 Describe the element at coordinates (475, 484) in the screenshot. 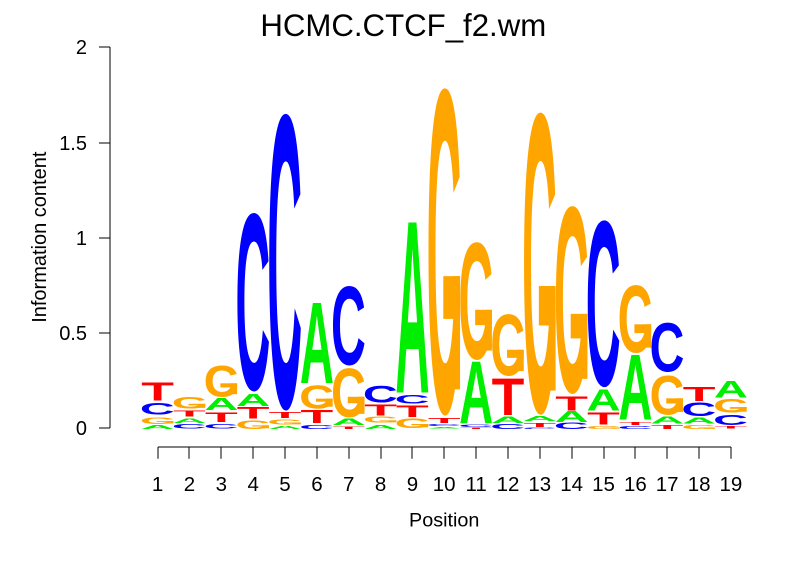

I see `svg-text: 11` at that location.